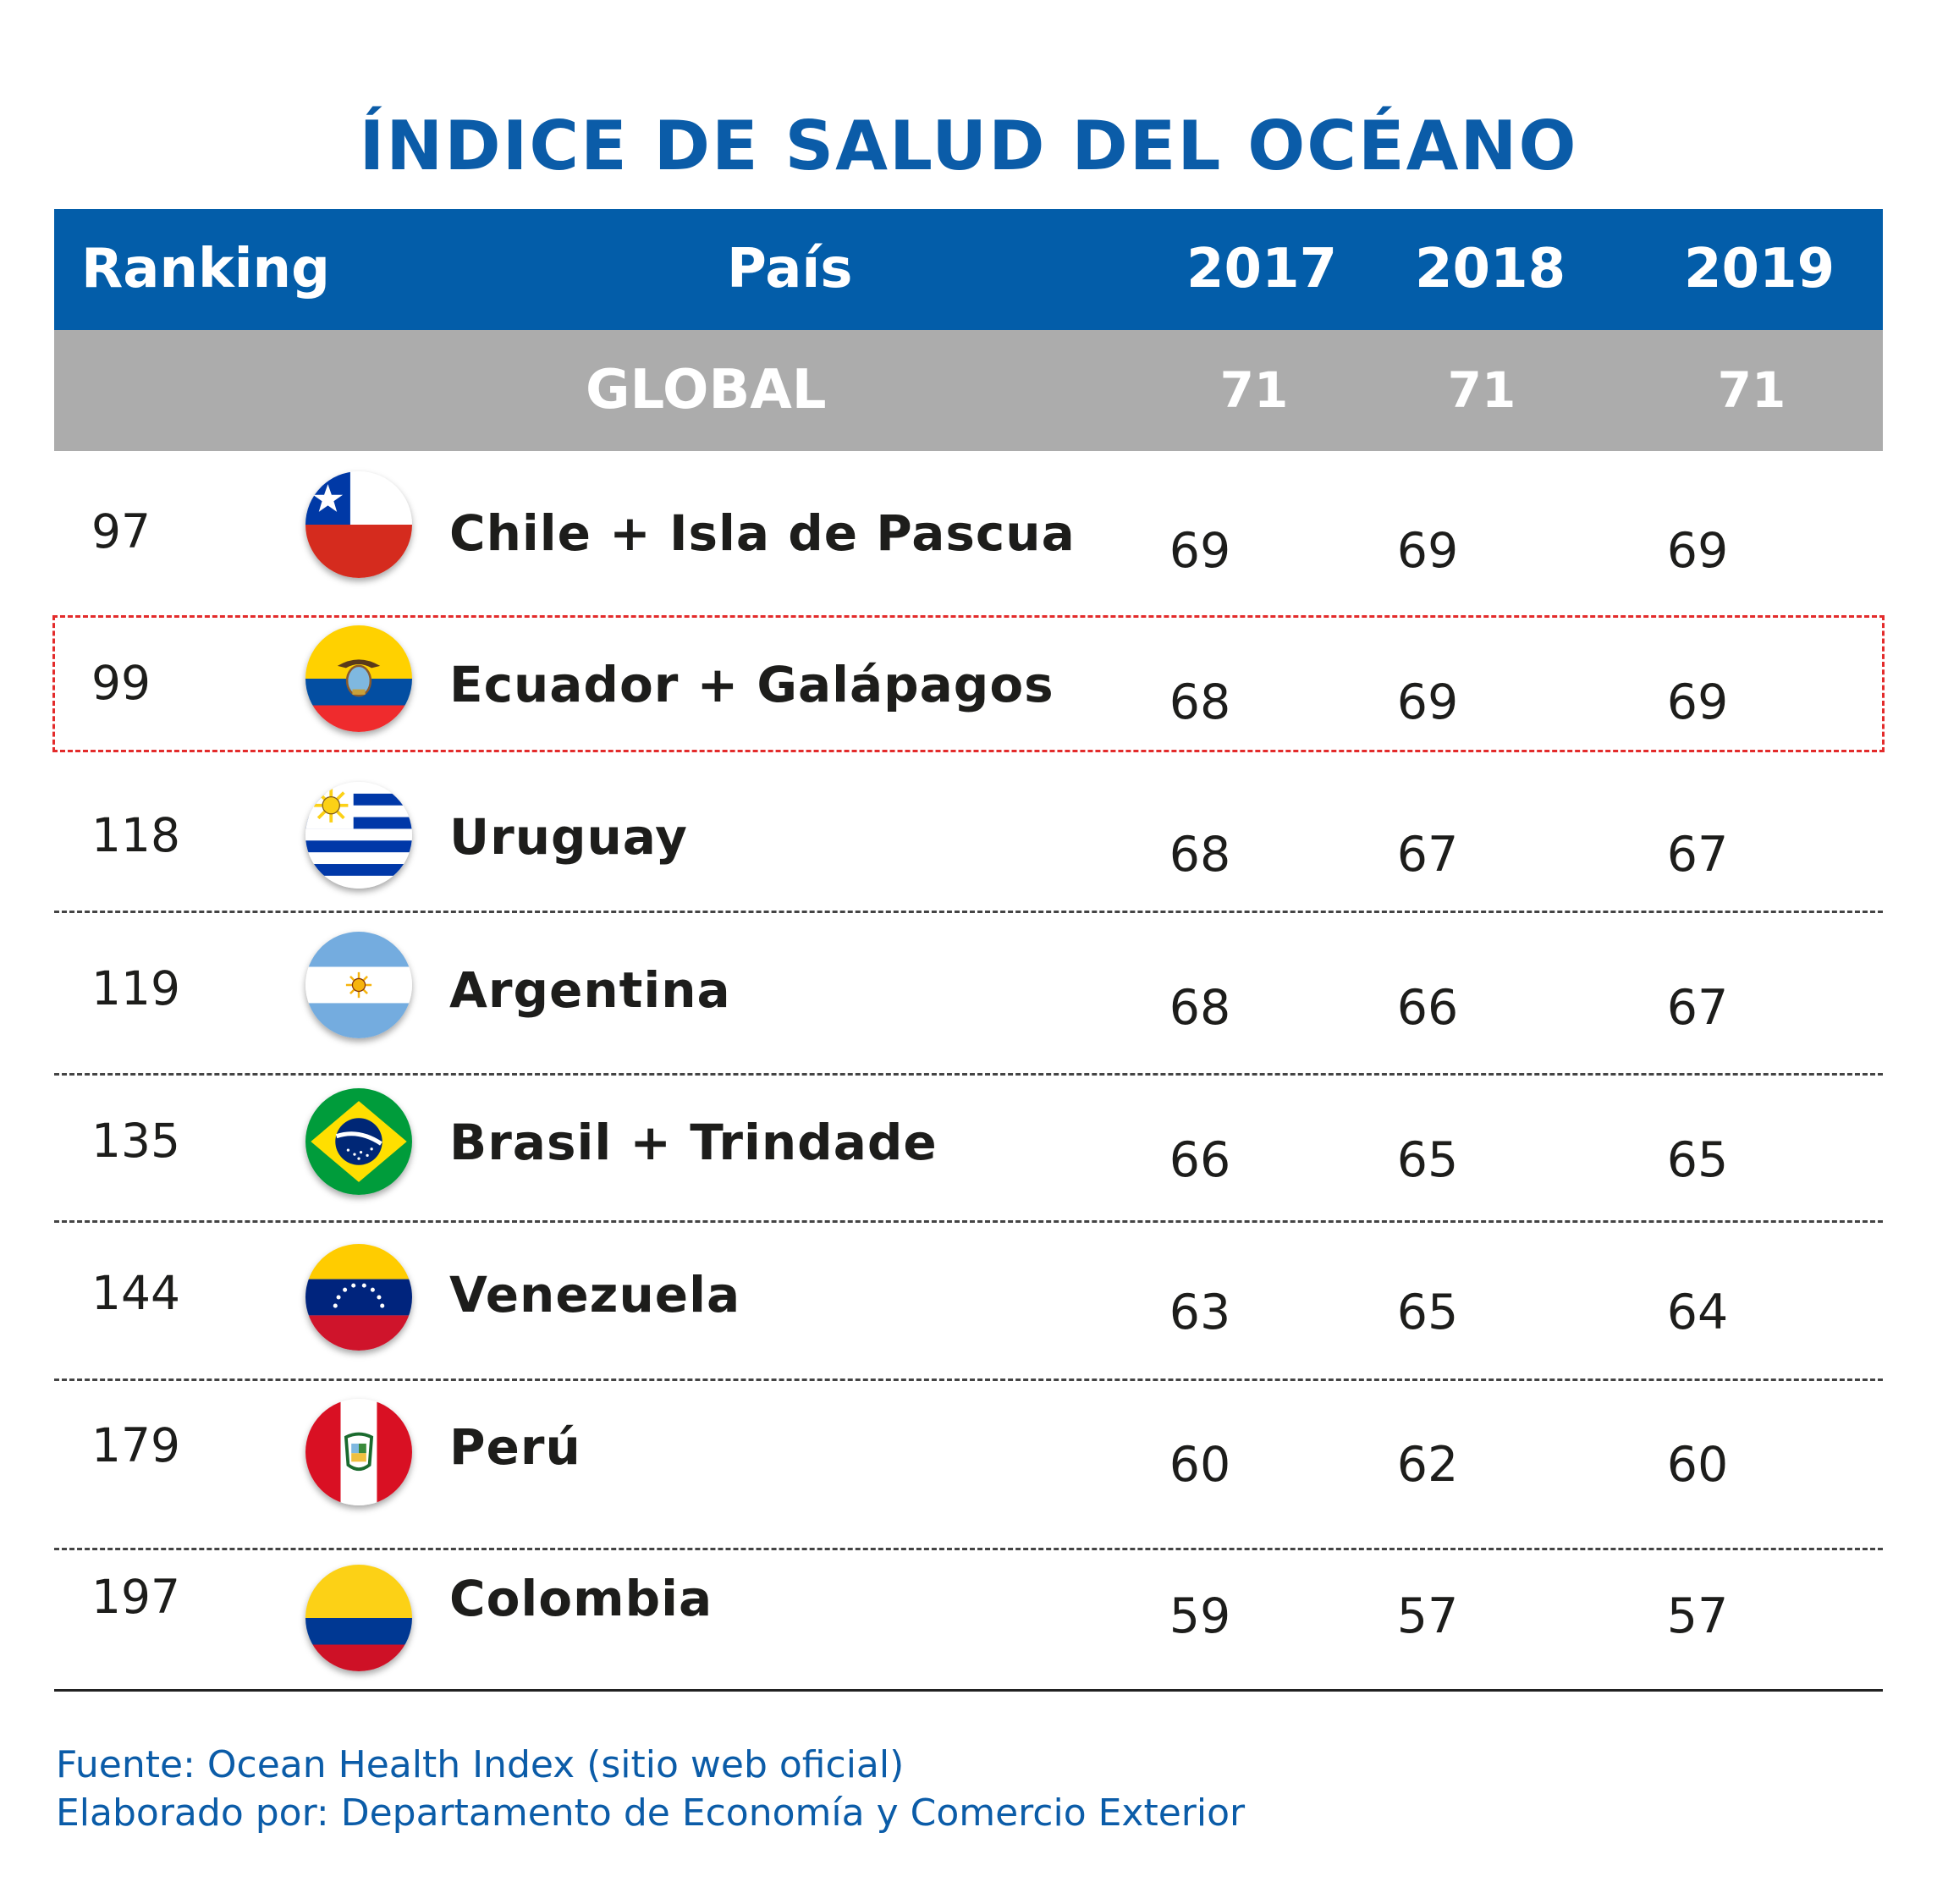 This screenshot has height=1904, width=1937. Describe the element at coordinates (1697, 1312) in the screenshot. I see `value-cell-2019: 64` at that location.